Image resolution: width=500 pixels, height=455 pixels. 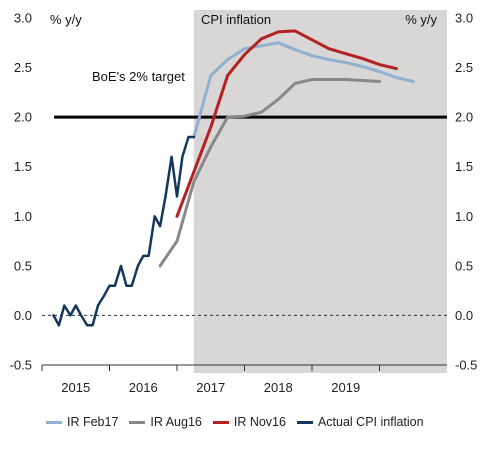 What do you see at coordinates (75, 387) in the screenshot?
I see `x-tick-label: 2015` at bounding box center [75, 387].